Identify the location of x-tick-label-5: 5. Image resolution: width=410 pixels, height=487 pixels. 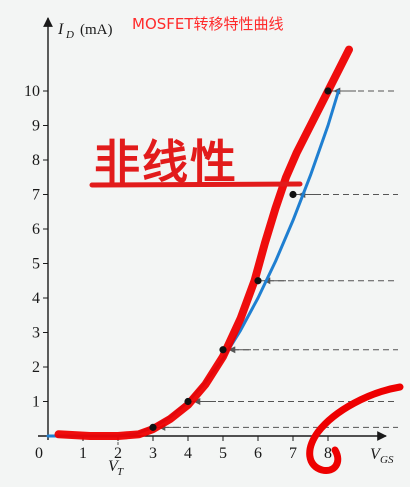
(223, 453).